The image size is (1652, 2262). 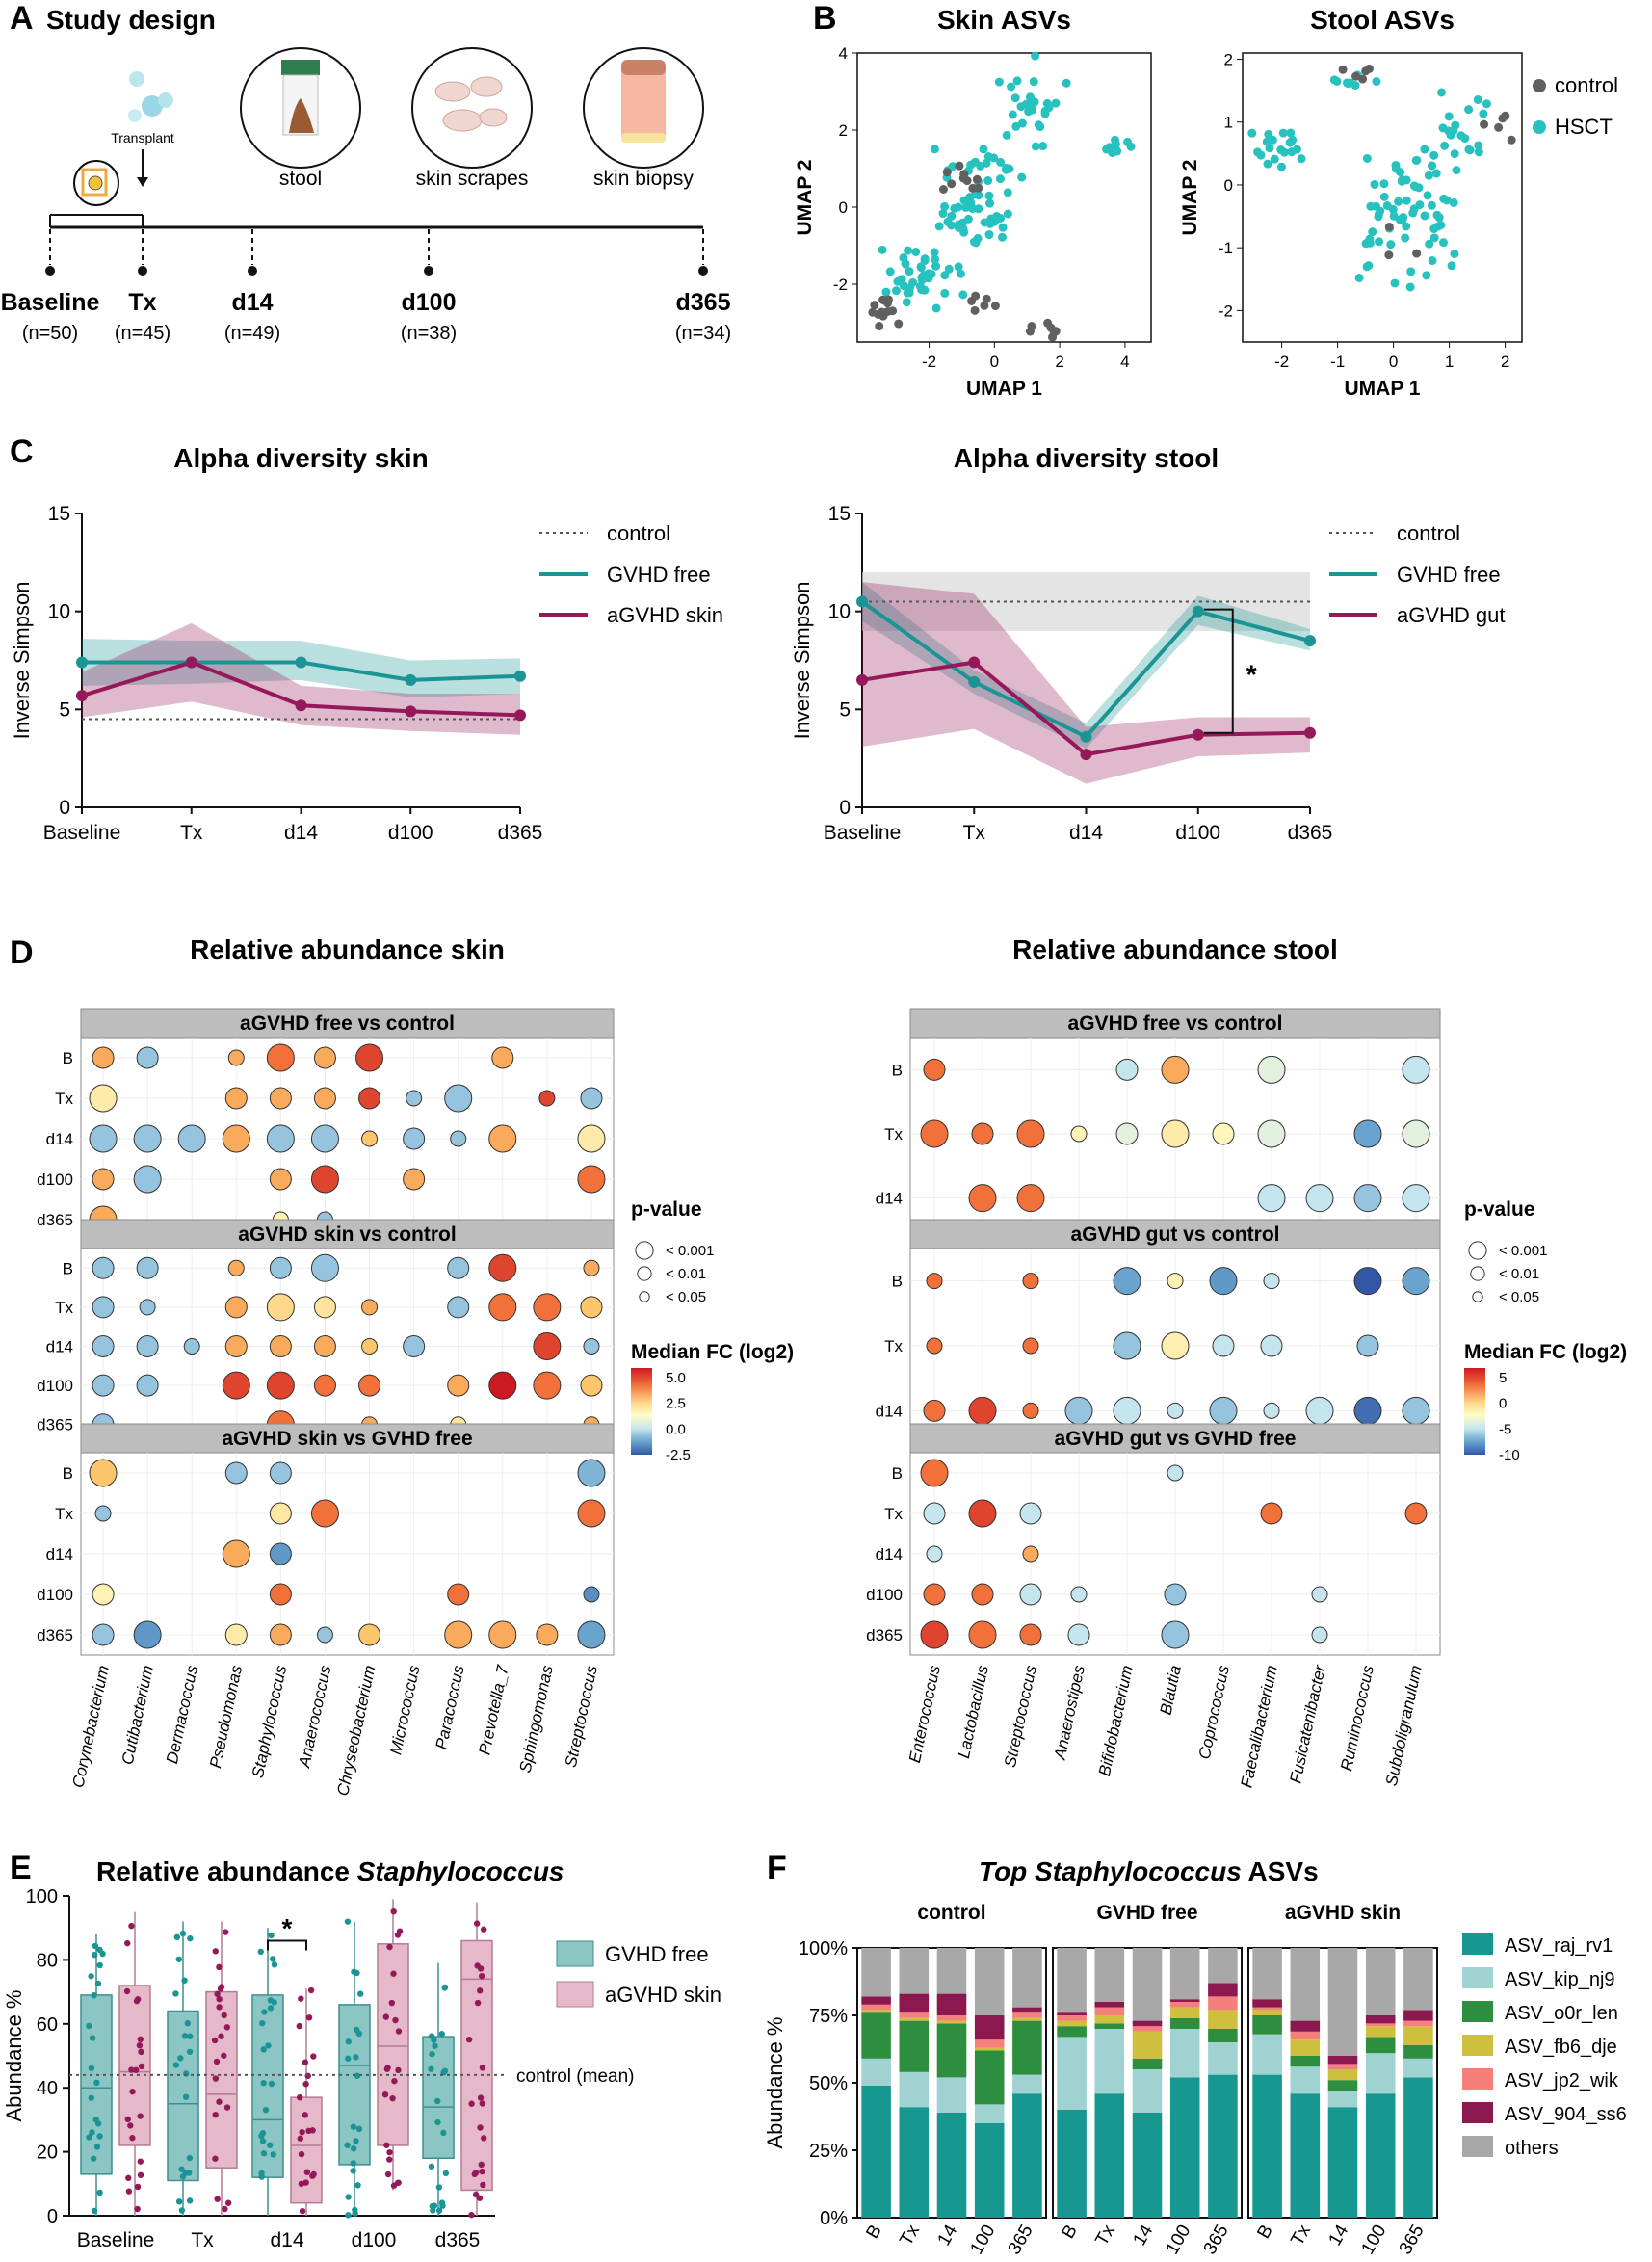 What do you see at coordinates (703, 333) in the screenshot?
I see `timepoint-n: (n=34)` at bounding box center [703, 333].